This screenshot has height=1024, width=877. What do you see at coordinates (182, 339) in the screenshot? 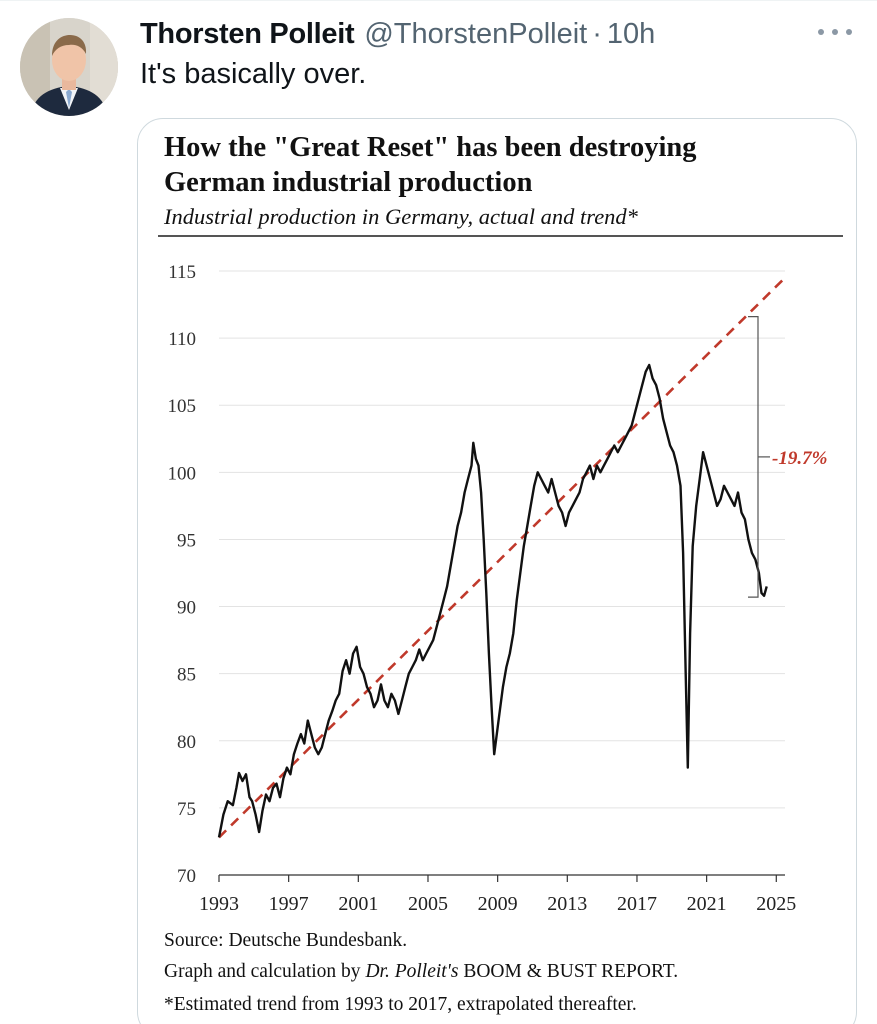
I see `y-tick-label-110: 110` at bounding box center [182, 339].